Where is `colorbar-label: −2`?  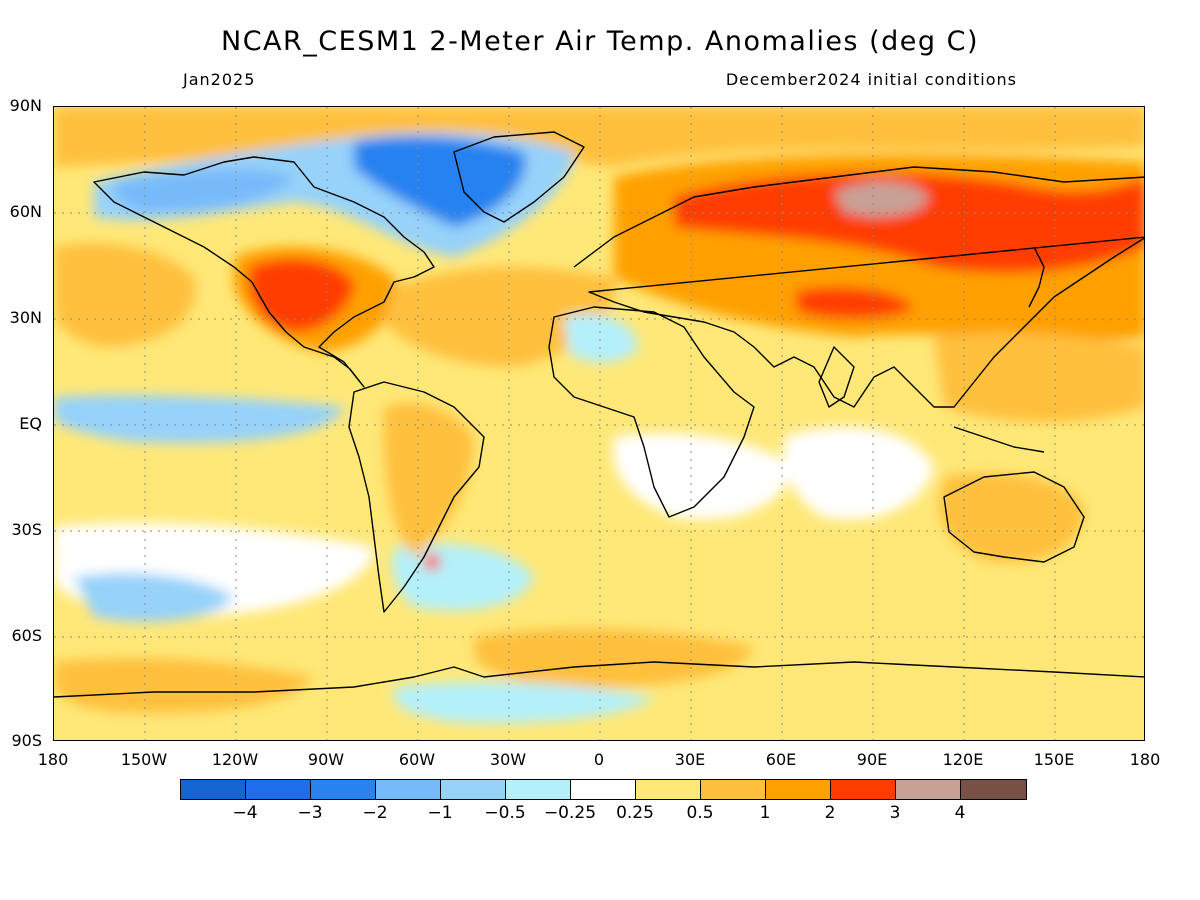
colorbar-label: −2 is located at coordinates (375, 813).